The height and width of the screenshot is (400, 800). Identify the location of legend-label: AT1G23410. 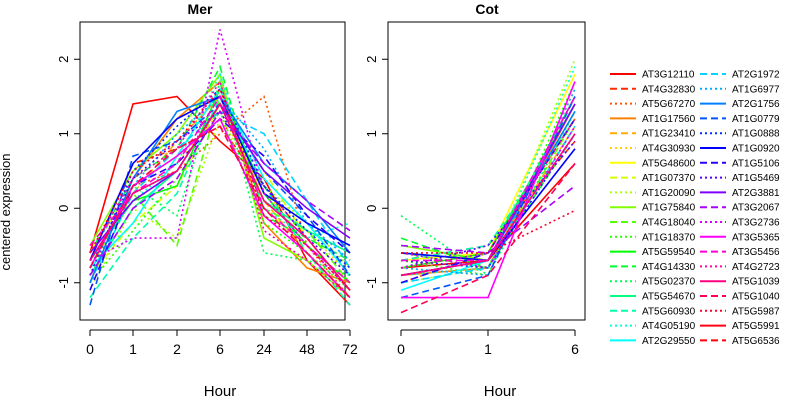
(669, 134).